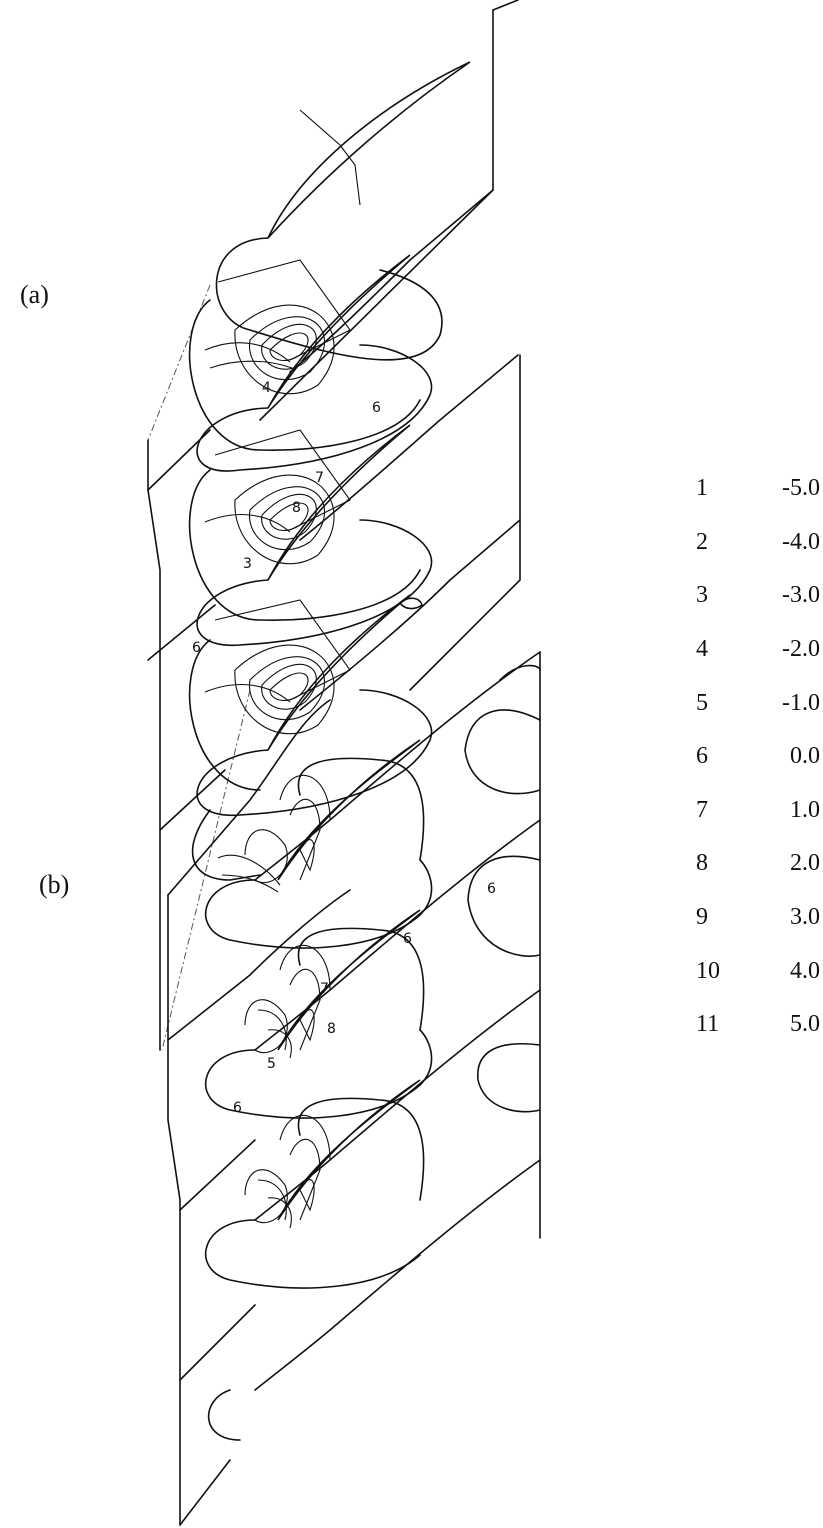 This screenshot has width=823, height=1528. What do you see at coordinates (805, 756) in the screenshot?
I see `legend-value: 0.0` at bounding box center [805, 756].